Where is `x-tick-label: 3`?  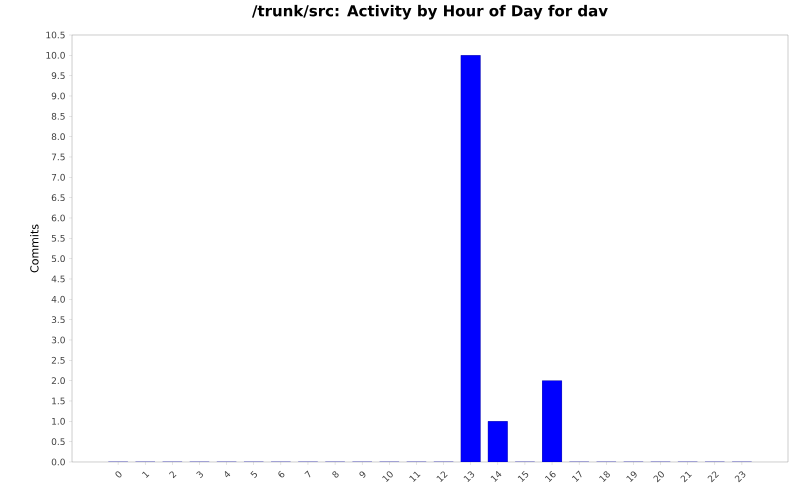
x-tick-label: 3 is located at coordinates (199, 474).